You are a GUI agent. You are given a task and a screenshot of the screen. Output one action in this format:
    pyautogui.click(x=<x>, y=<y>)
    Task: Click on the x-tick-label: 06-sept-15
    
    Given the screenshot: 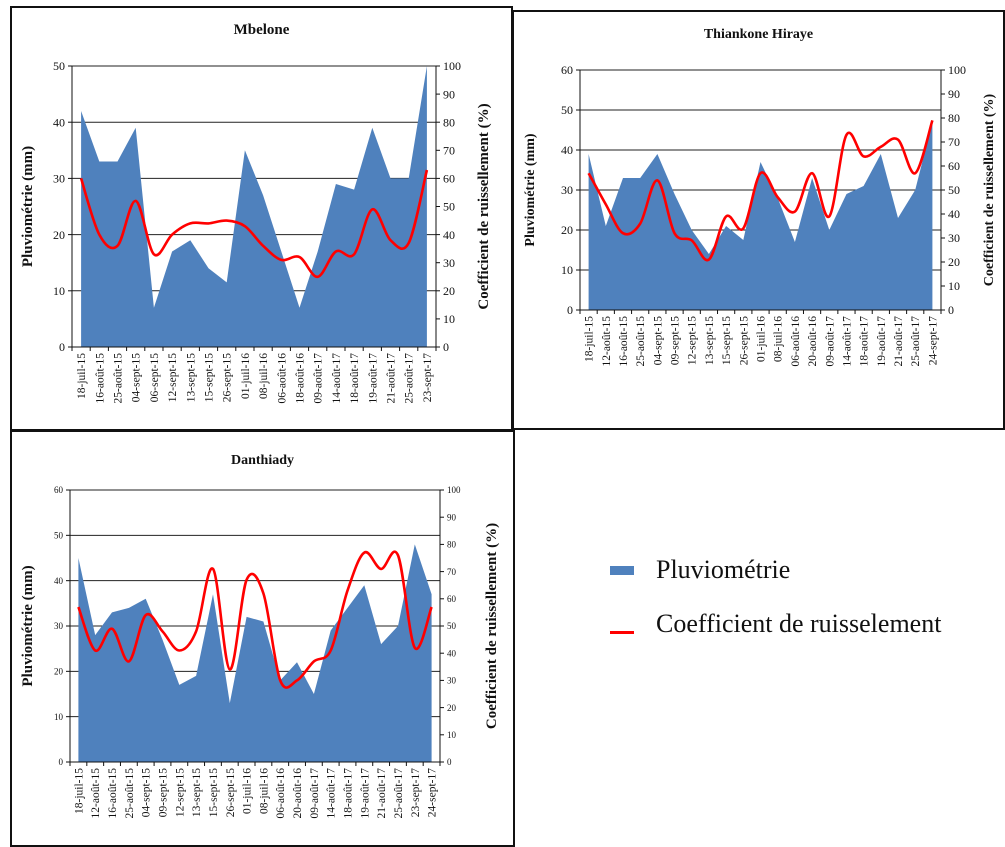 What is the action you would take?
    pyautogui.click(x=155, y=377)
    